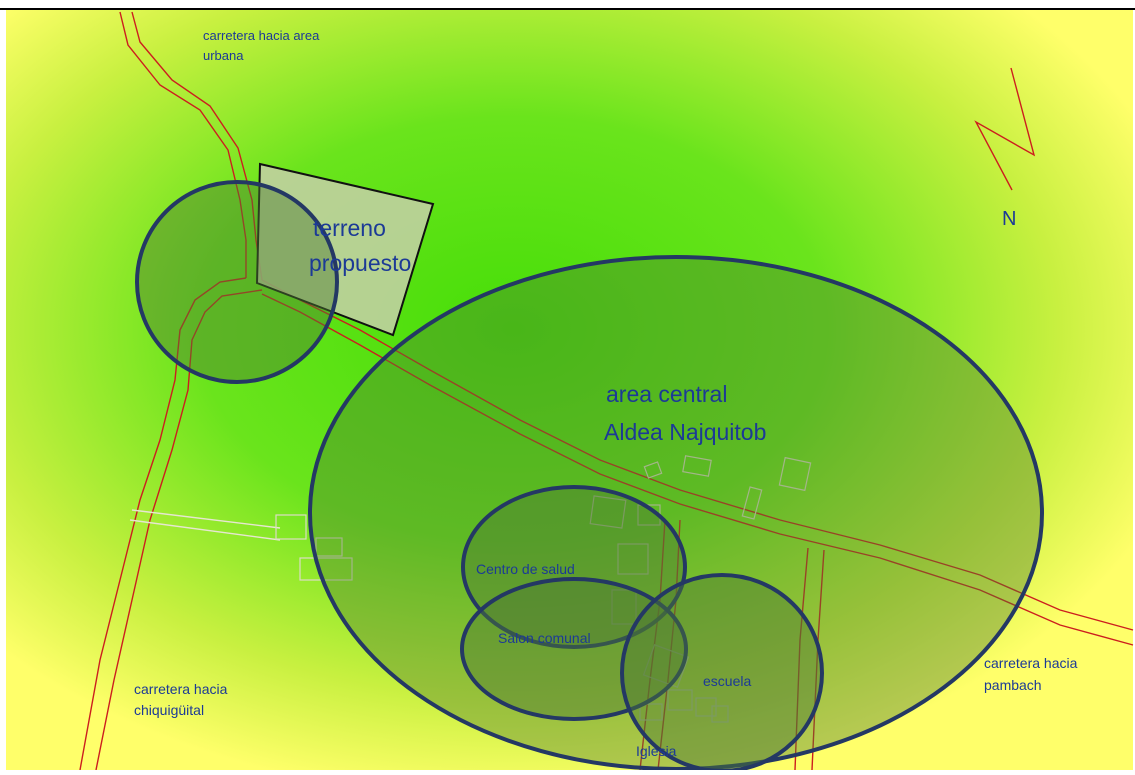 This screenshot has width=1135, height=775. Describe the element at coordinates (727, 681) in the screenshot. I see `label-school: escuela` at that location.